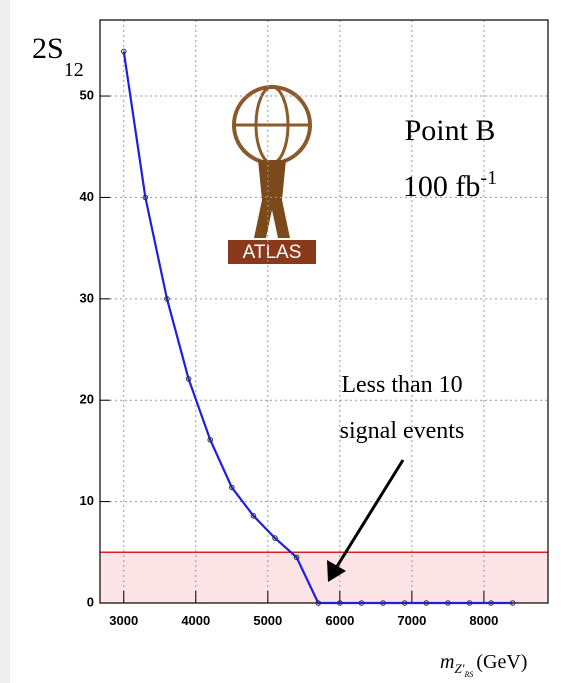 This screenshot has height=683, width=567. I want to click on x-label-unit: (GeV), so click(501, 662).